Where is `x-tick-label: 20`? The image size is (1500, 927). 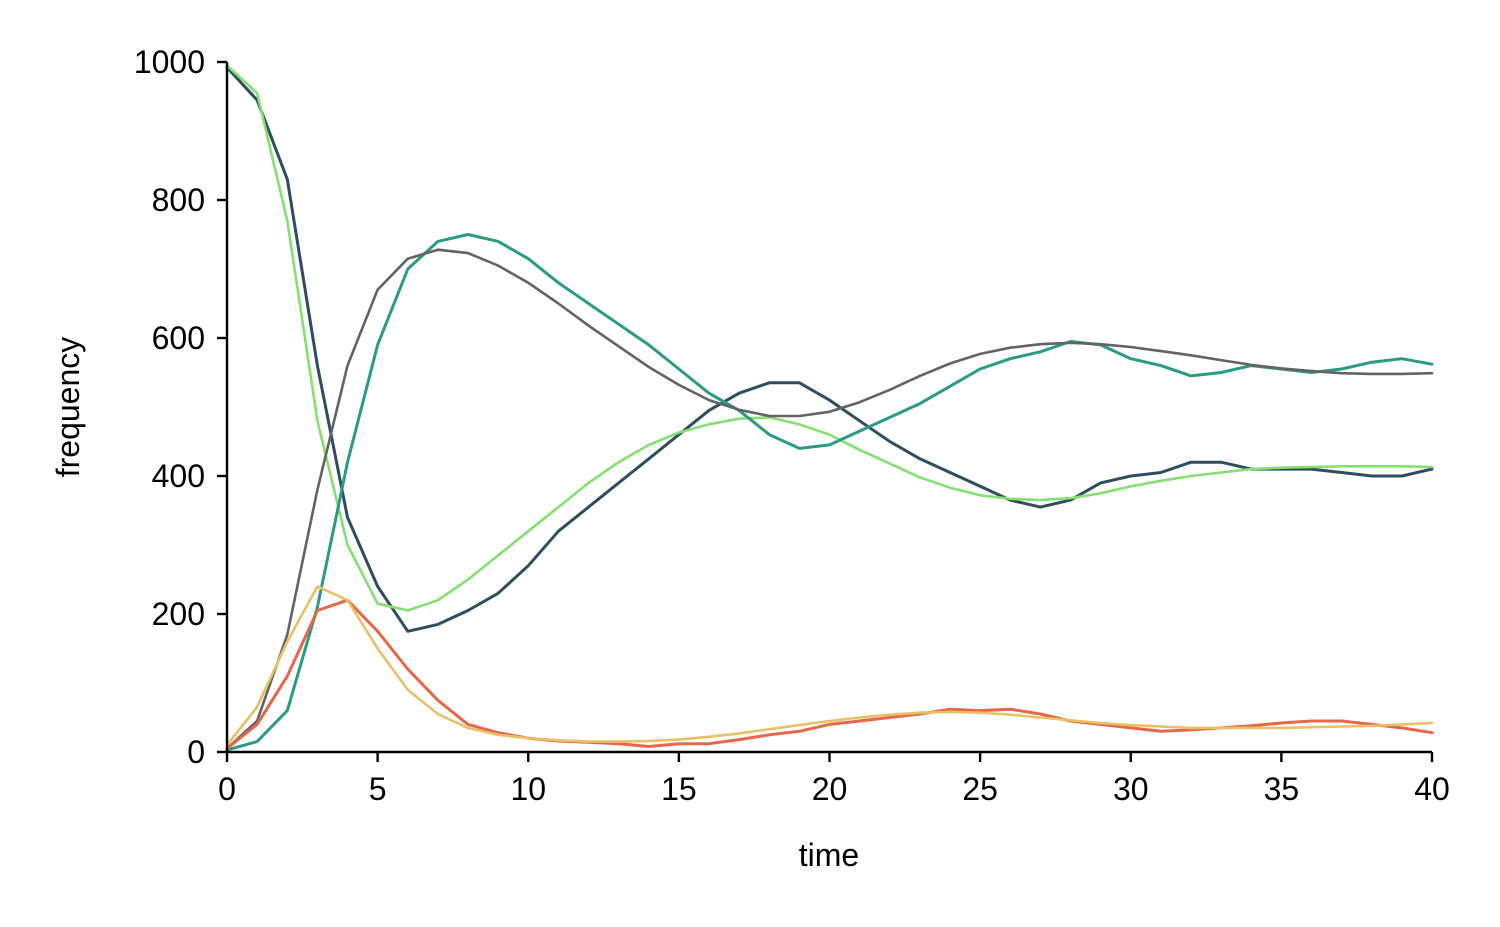 x-tick-label: 20 is located at coordinates (830, 789).